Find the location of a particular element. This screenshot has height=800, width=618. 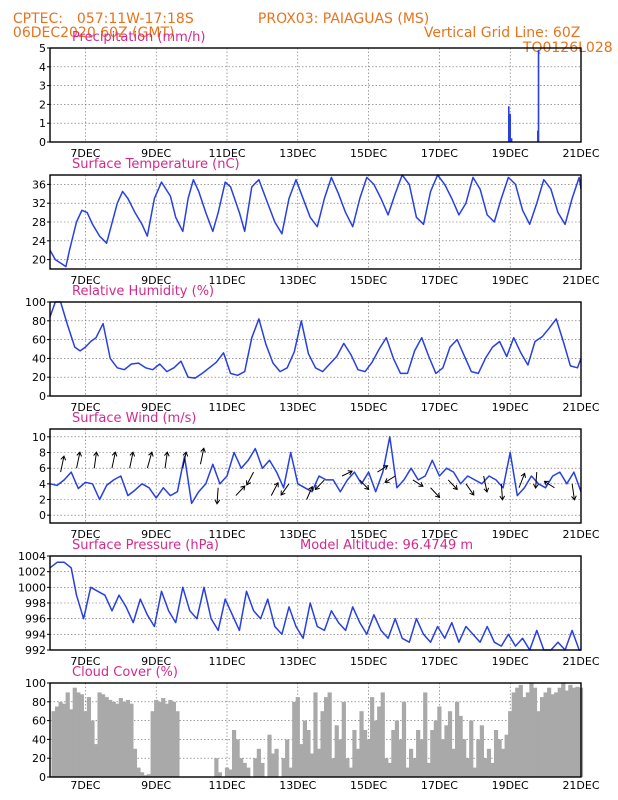

pressure-title: Surface Pressure (hPa) is located at coordinates (145, 545).